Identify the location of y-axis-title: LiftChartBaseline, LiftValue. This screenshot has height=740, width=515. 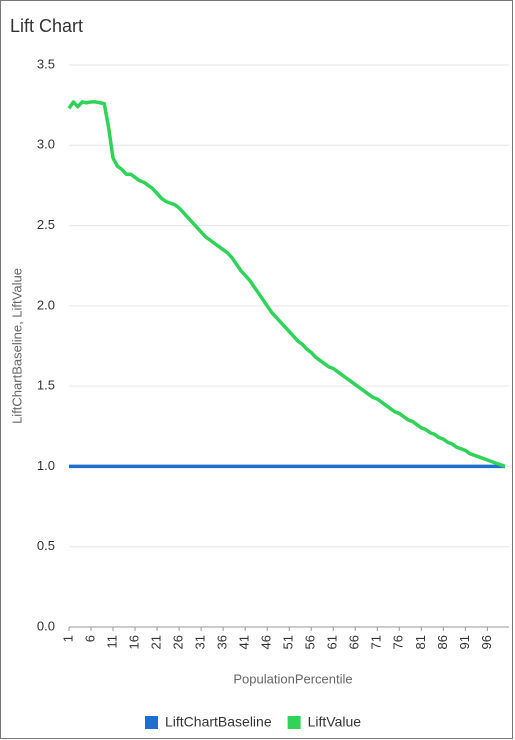
(16, 346).